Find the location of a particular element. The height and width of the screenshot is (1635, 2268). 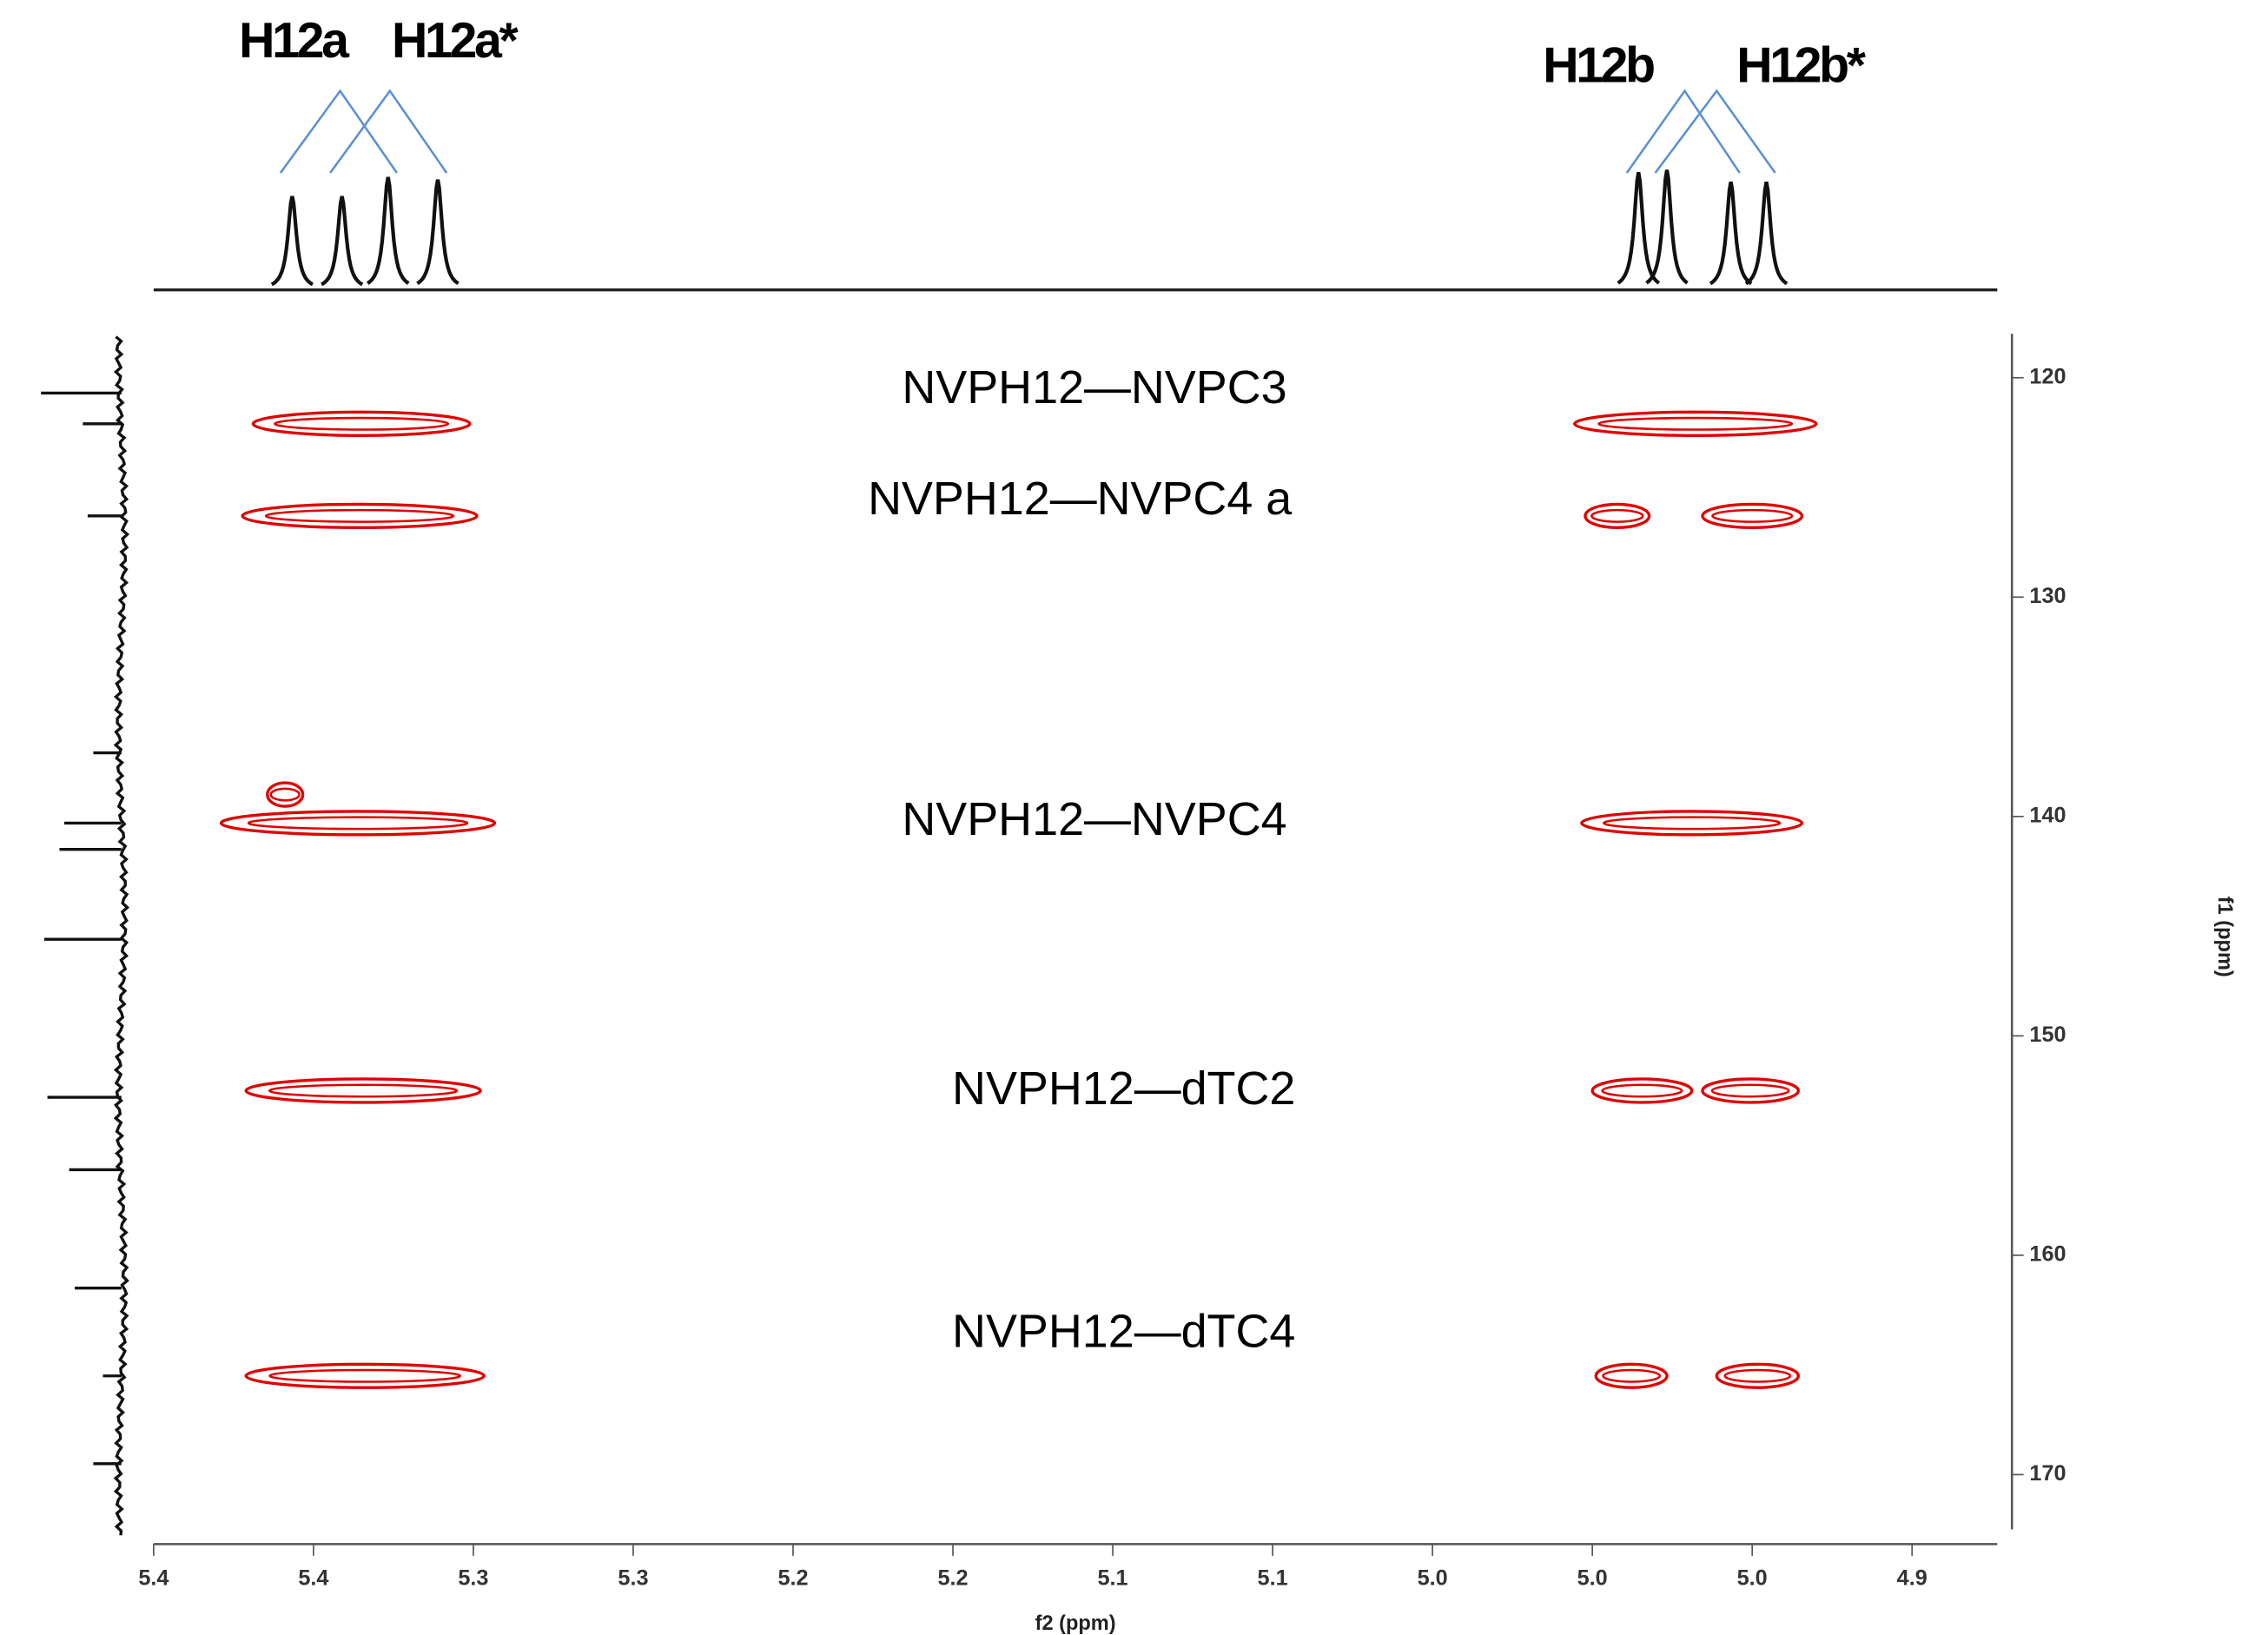

correlation-label: NVPH12—dTC2 is located at coordinates (1123, 1089).